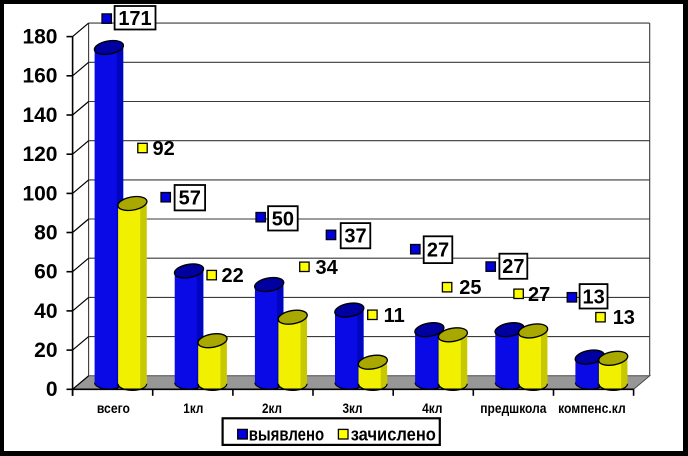 Image resolution: width=688 pixels, height=456 pixels. What do you see at coordinates (393, 434) in the screenshot?
I see `svg-text: зачислено` at bounding box center [393, 434].